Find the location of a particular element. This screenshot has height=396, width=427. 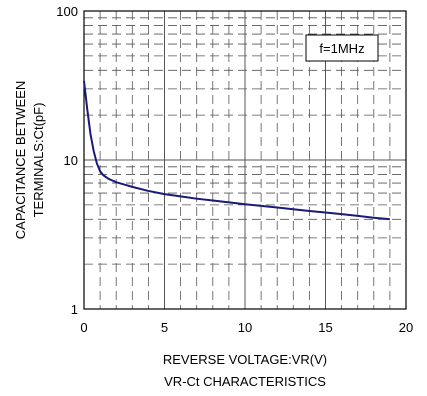

x-tick-label: 10 is located at coordinates (245, 327).